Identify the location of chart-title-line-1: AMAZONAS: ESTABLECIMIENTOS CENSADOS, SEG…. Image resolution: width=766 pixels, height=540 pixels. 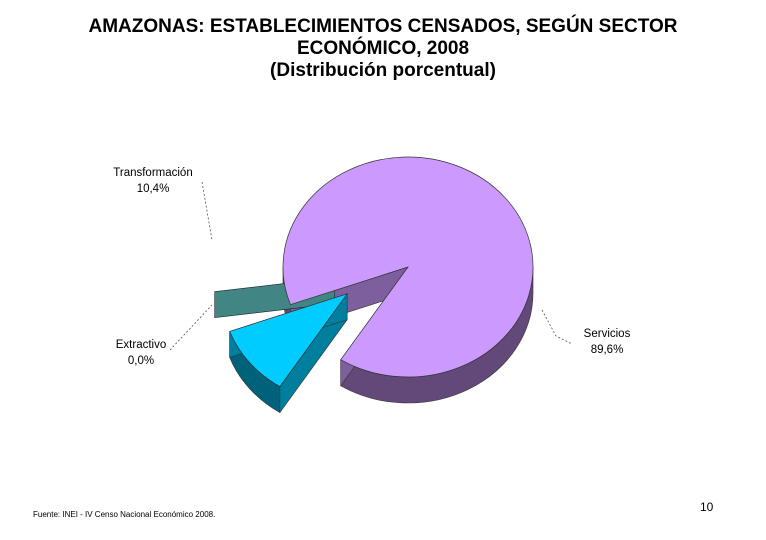
(383, 26).